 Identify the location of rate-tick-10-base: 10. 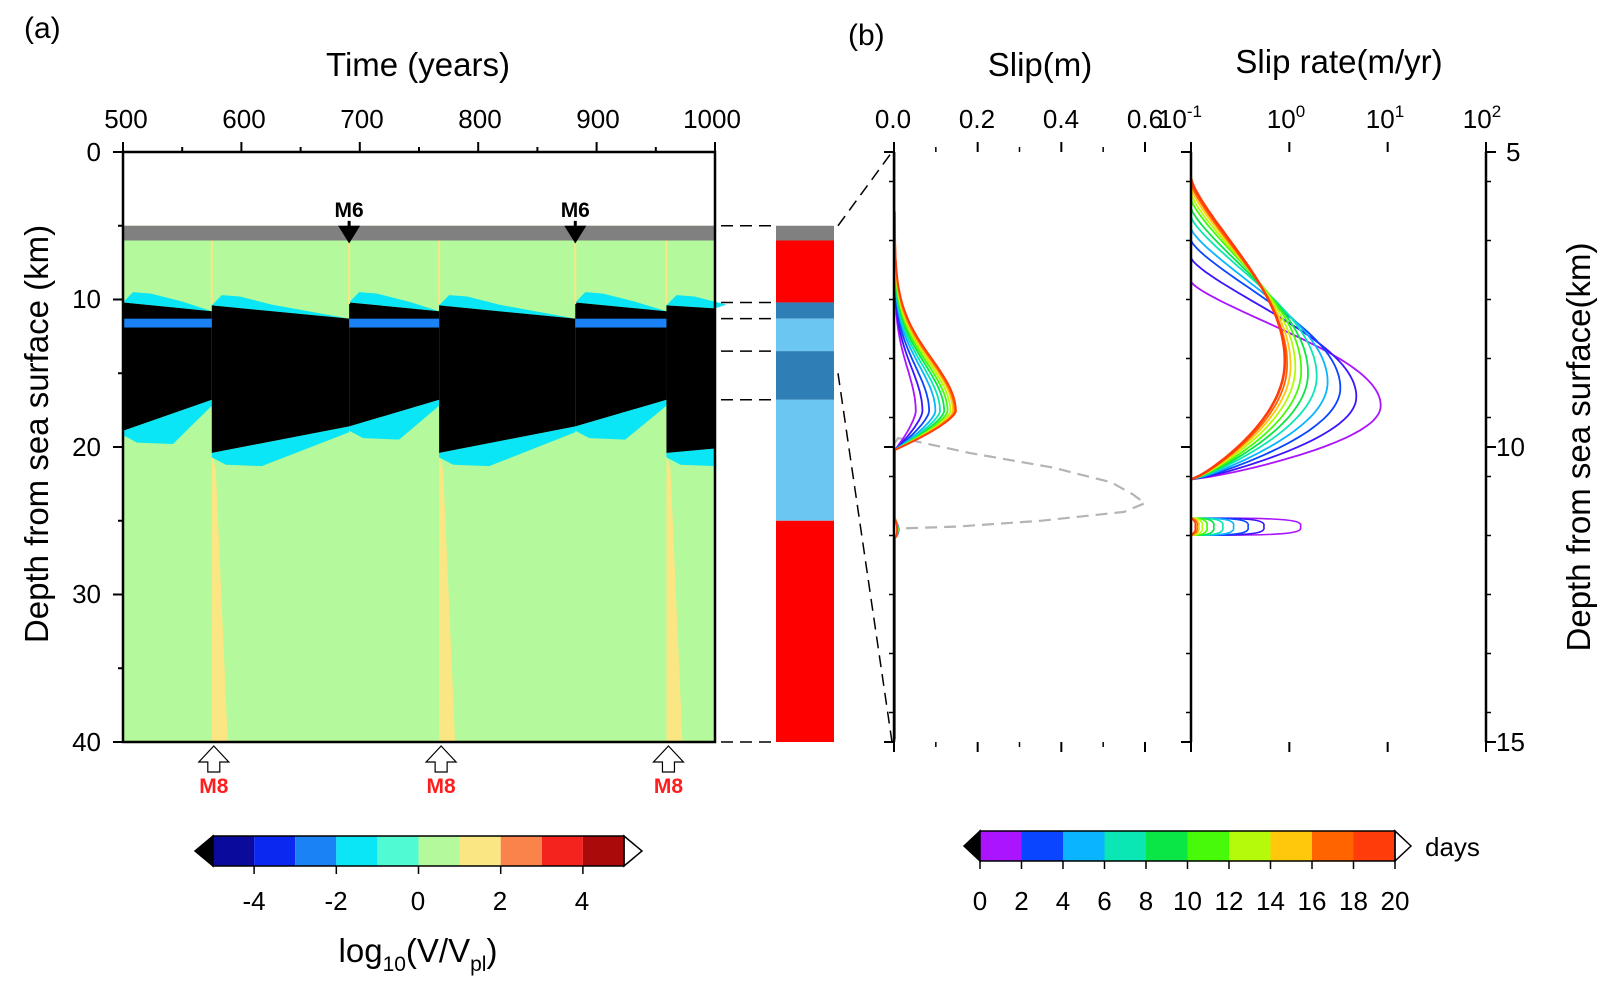
(1380, 119).